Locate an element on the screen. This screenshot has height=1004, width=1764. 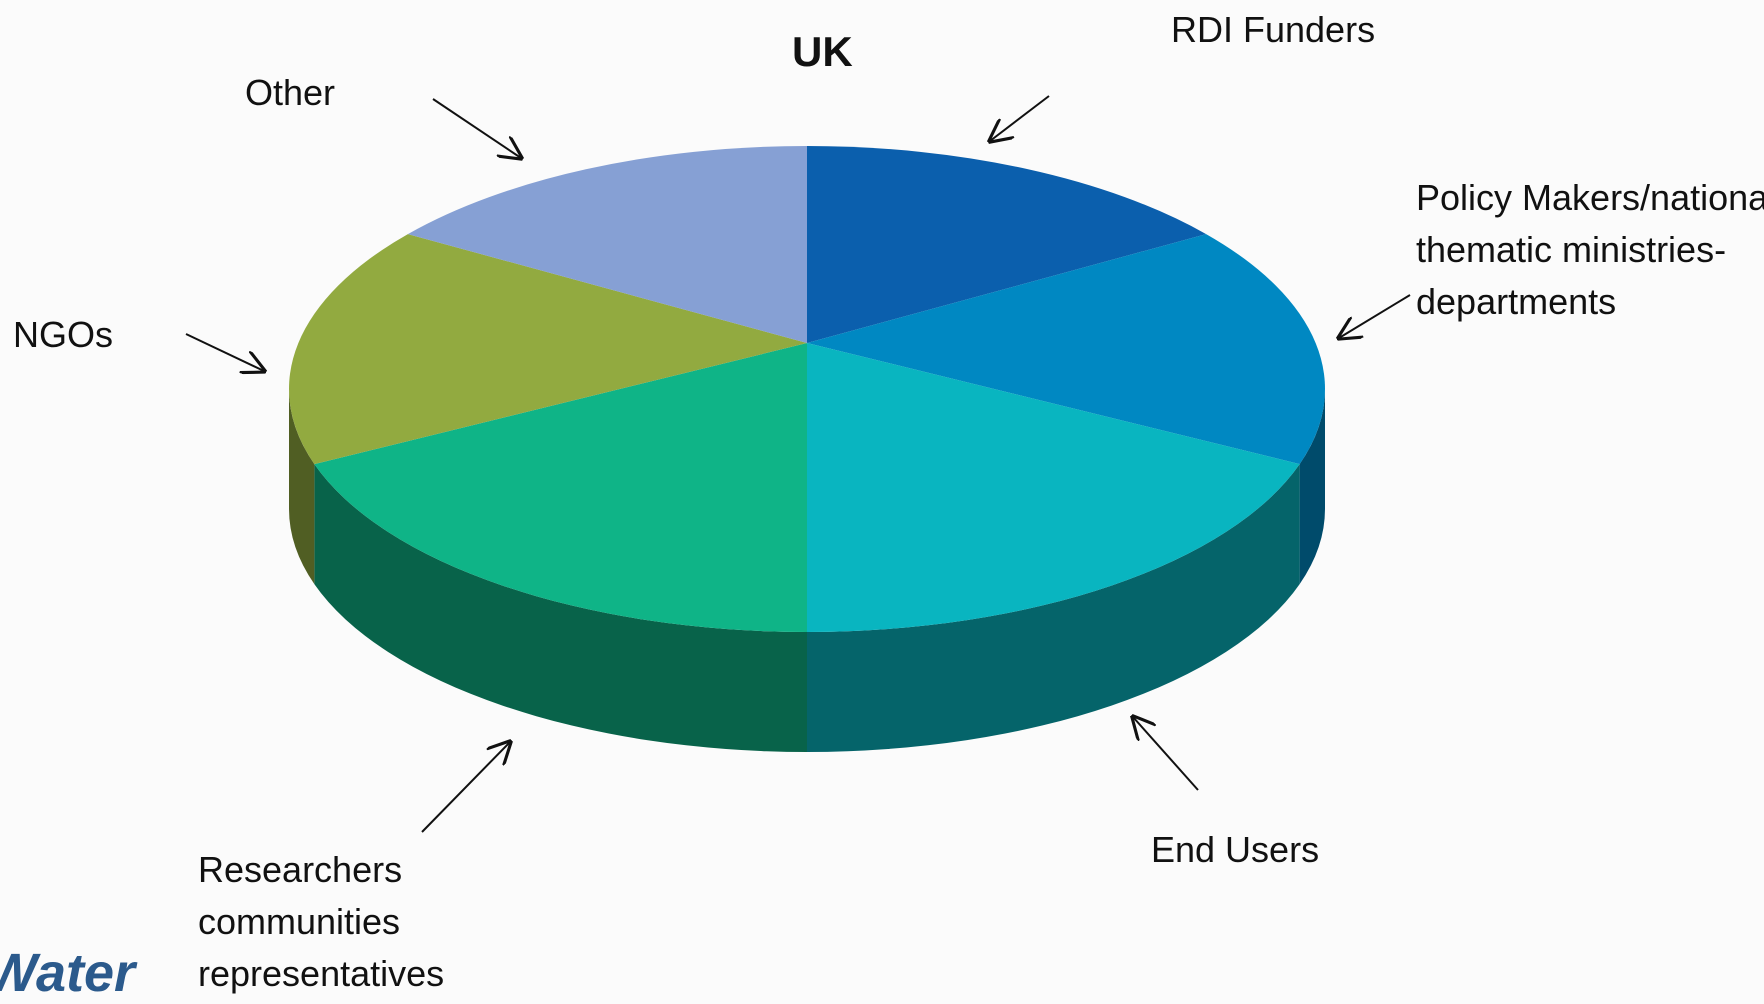
chart-title: UK is located at coordinates (822, 51).